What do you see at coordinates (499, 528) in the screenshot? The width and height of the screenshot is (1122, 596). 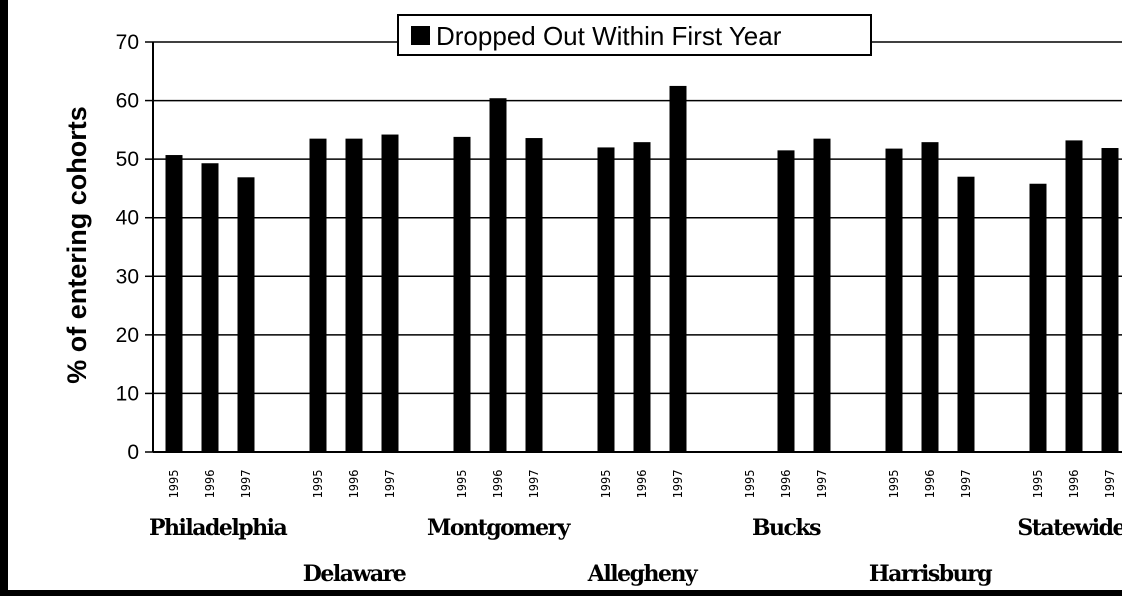 I see `group-label: Montgomery` at bounding box center [499, 528].